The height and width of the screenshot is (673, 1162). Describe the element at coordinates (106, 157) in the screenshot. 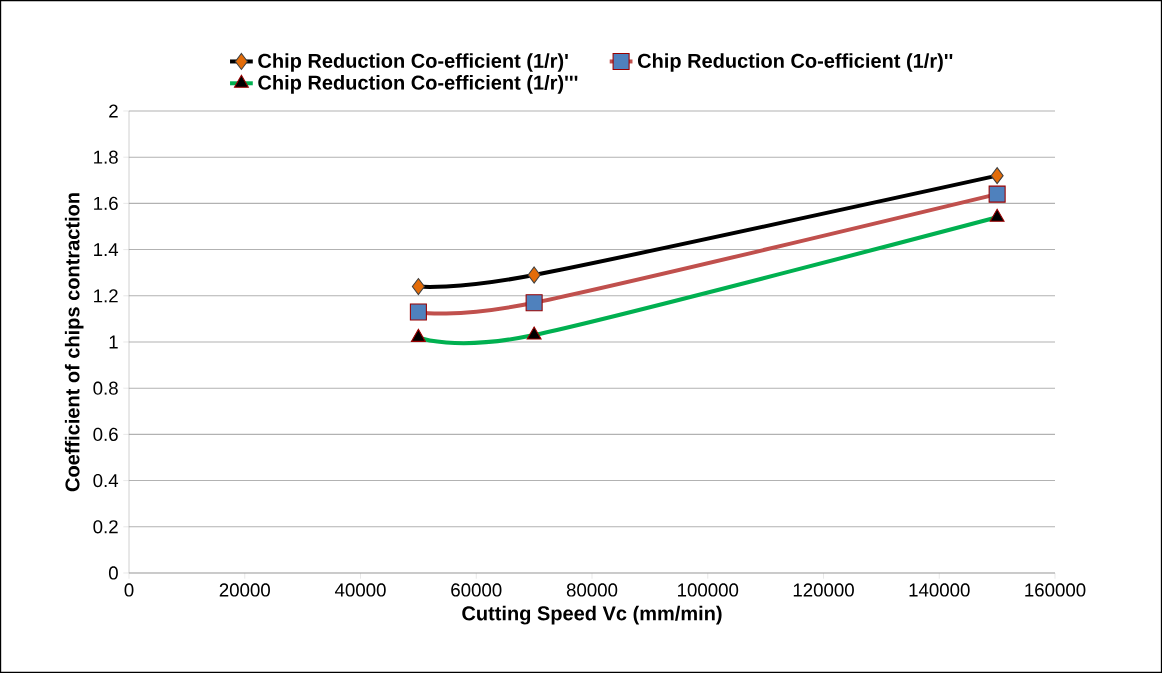

I see `y-tick-label: 1.8` at that location.